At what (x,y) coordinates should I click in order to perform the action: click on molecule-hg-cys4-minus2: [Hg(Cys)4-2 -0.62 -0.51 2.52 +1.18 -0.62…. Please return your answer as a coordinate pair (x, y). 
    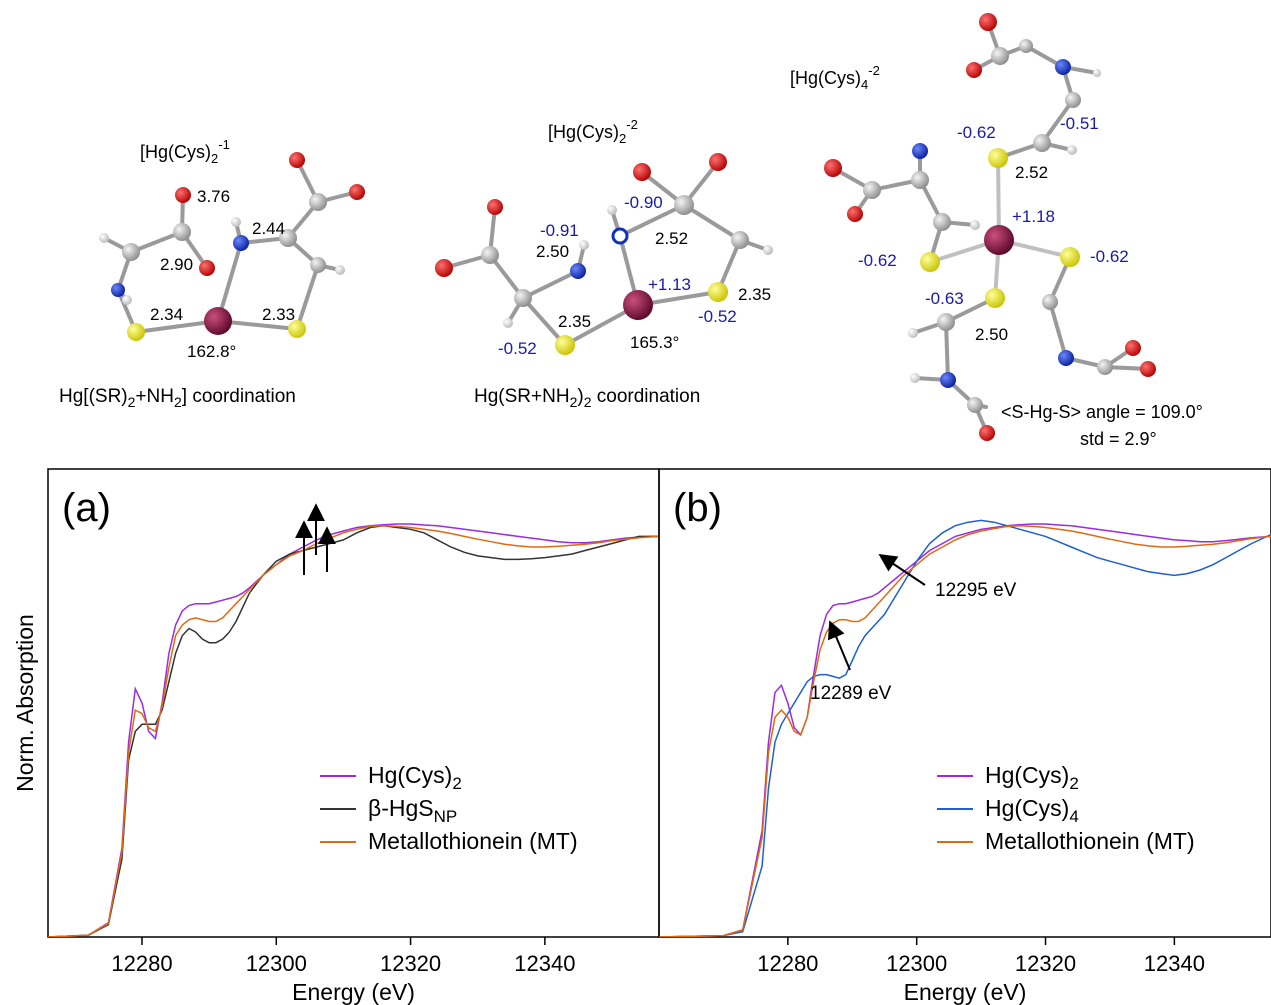
    Looking at the image, I should click on (996, 231).